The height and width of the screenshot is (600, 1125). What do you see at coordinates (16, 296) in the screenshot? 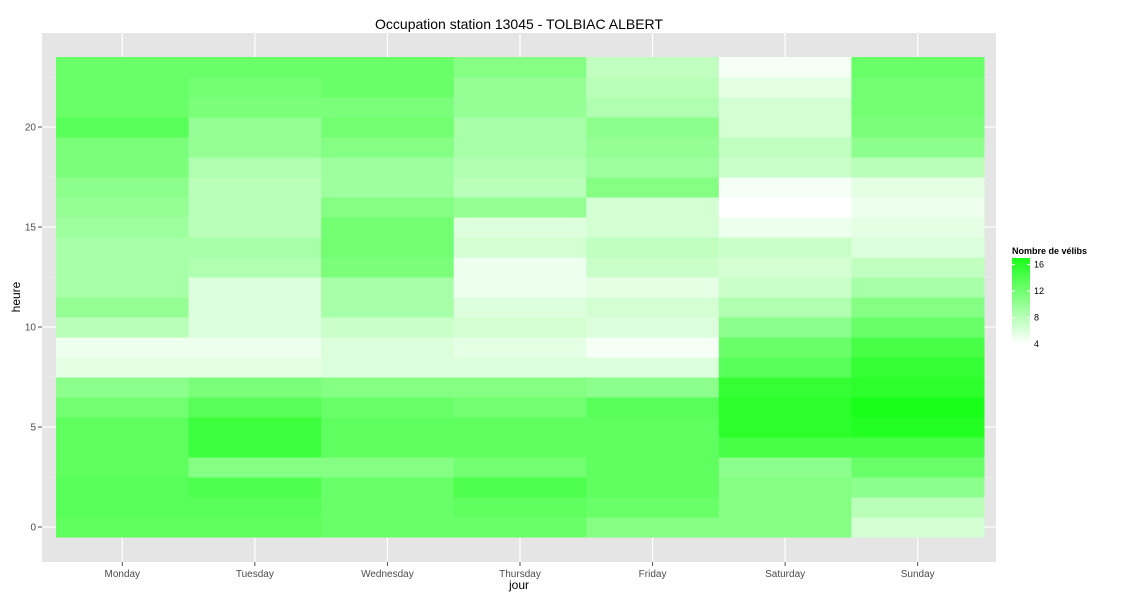
I see `y-axis-title: heure` at bounding box center [16, 296].